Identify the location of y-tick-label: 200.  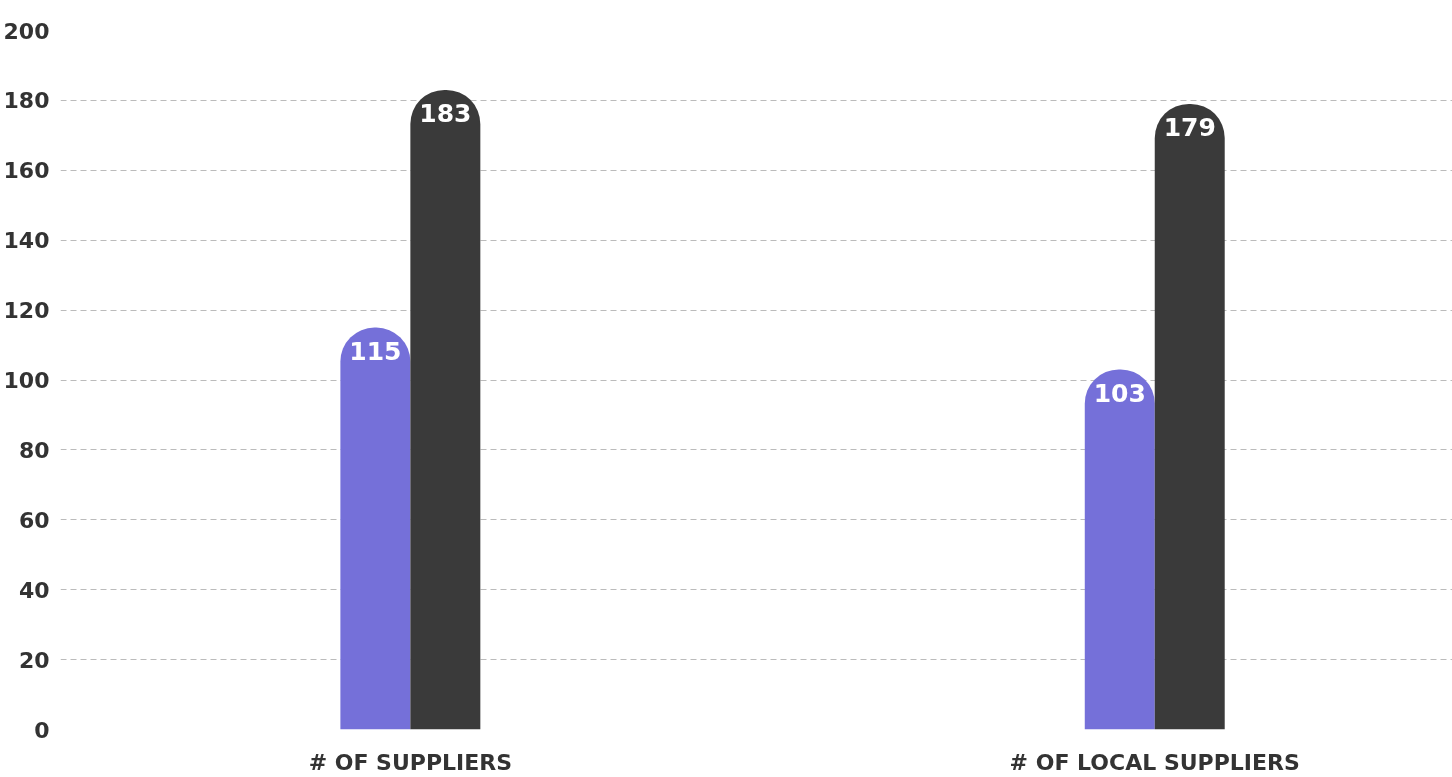
(26, 31).